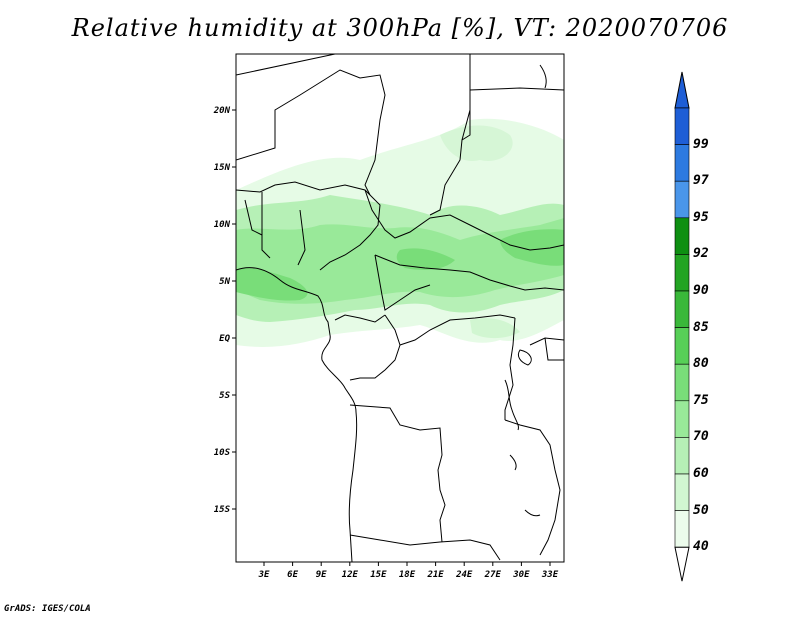 Image resolution: width=800 pixels, height=618 pixels. I want to click on lon-label-6e: 6E, so click(292, 575).